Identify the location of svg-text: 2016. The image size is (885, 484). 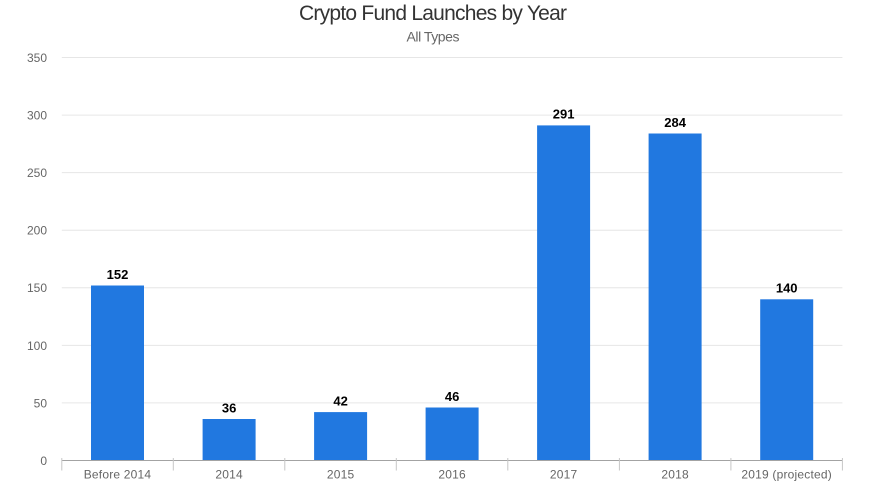
(452, 475).